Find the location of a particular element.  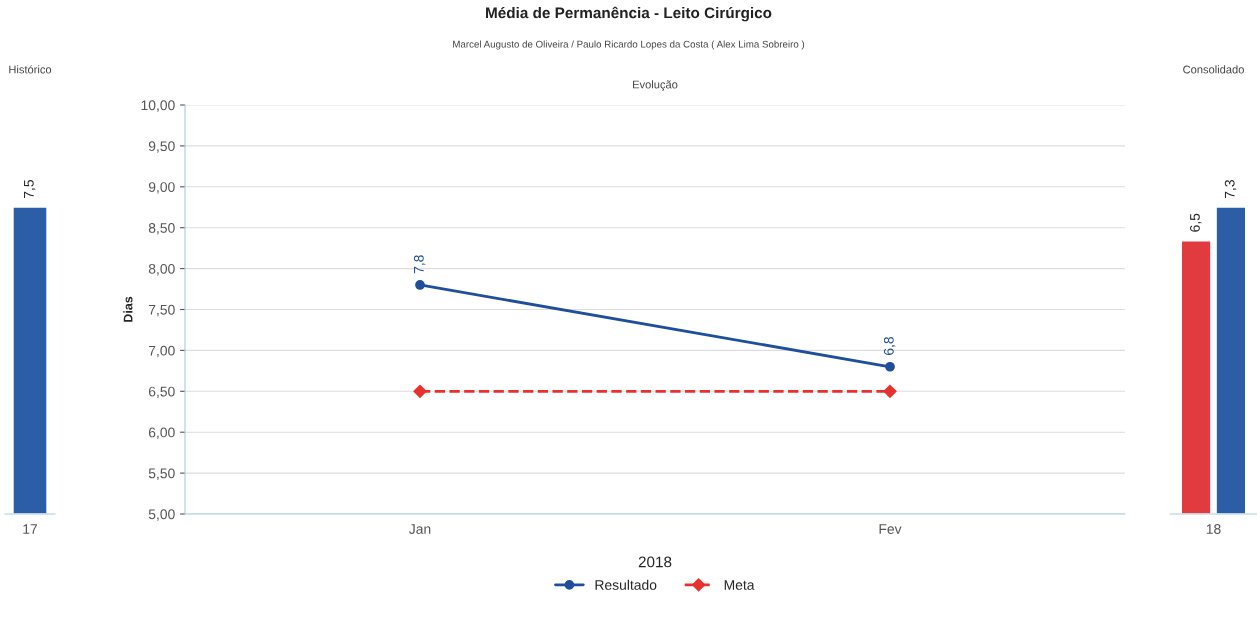

data-label: 7,8 is located at coordinates (419, 264).